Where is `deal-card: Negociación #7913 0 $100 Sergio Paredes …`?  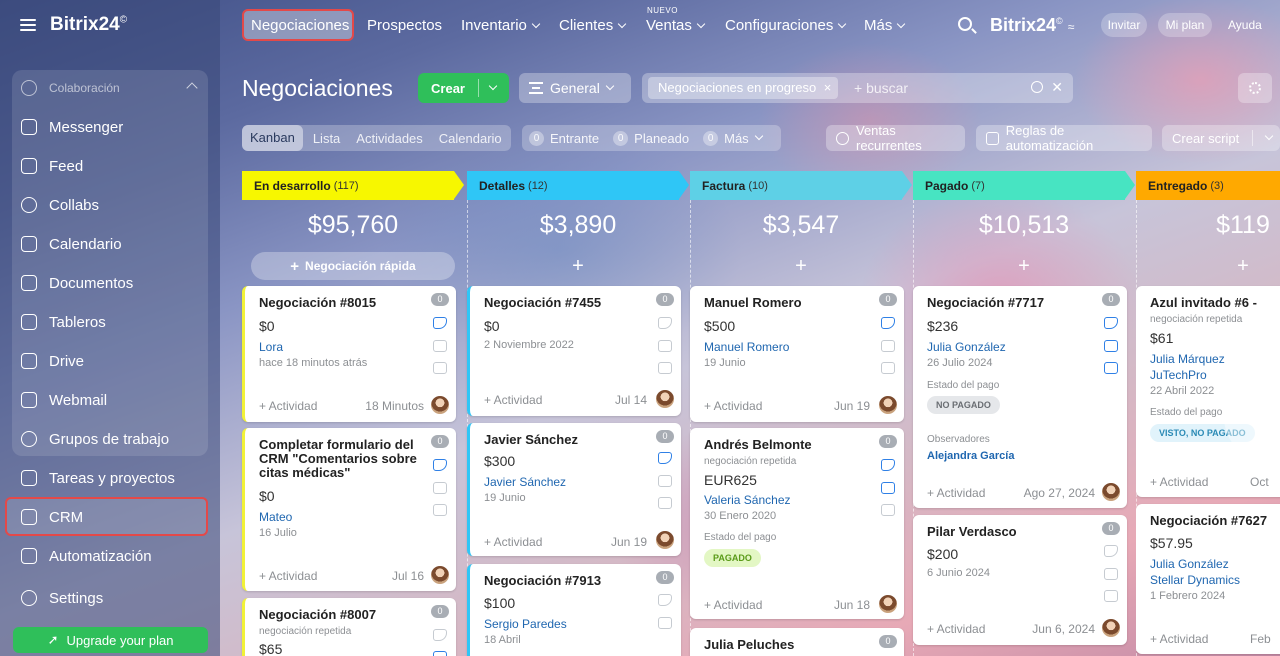
deal-card: Negociación #7913 0 $100 Sergio Paredes … is located at coordinates (574, 610).